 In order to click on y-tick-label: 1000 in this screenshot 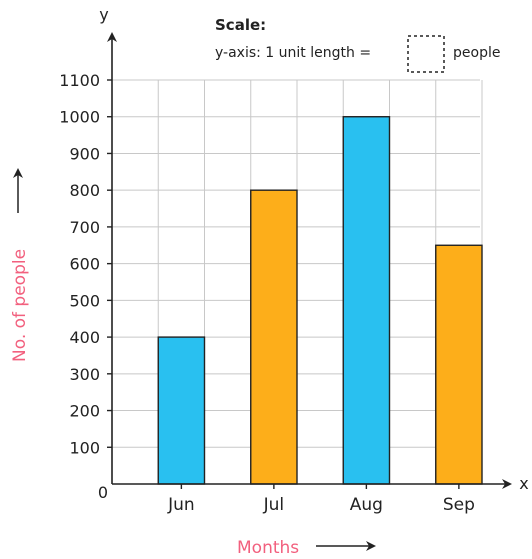, I will do `click(79, 117)`.